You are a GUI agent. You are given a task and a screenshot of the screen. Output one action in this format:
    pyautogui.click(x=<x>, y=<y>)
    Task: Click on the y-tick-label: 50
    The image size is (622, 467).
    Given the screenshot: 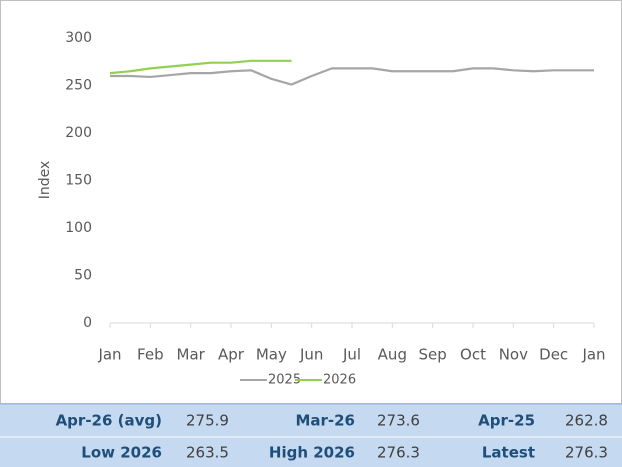 What is the action you would take?
    pyautogui.click(x=83, y=276)
    